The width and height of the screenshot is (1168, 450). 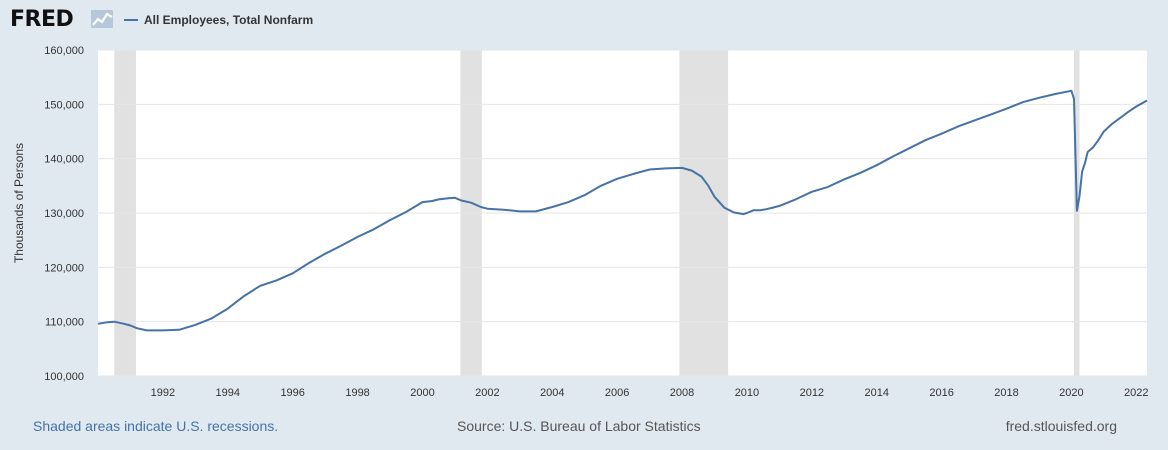 I want to click on x-tick-label: 2006, so click(x=617, y=393).